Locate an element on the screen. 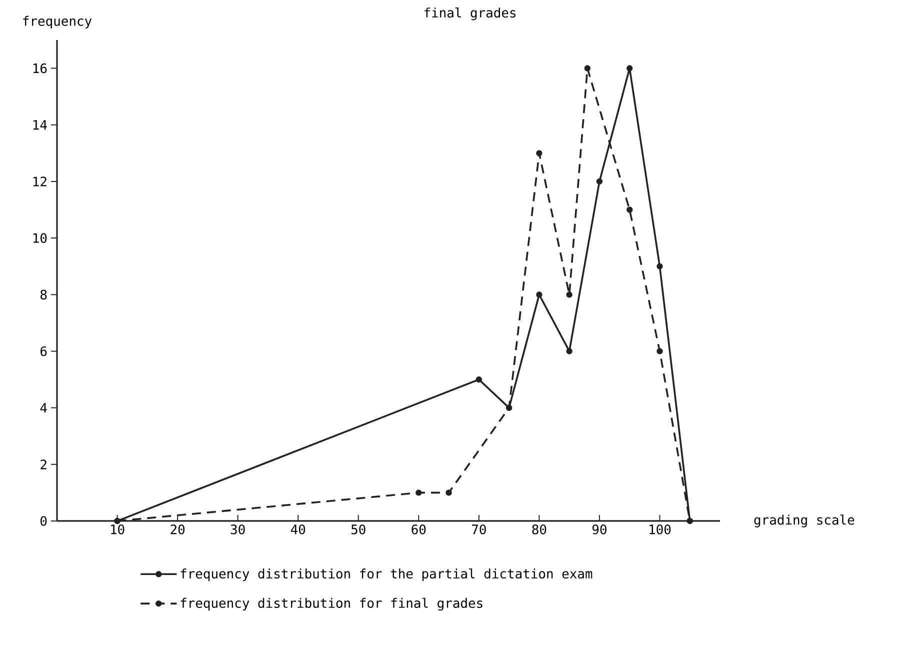 This screenshot has height=660, width=910. y-tick-label: 10 is located at coordinates (40, 238).